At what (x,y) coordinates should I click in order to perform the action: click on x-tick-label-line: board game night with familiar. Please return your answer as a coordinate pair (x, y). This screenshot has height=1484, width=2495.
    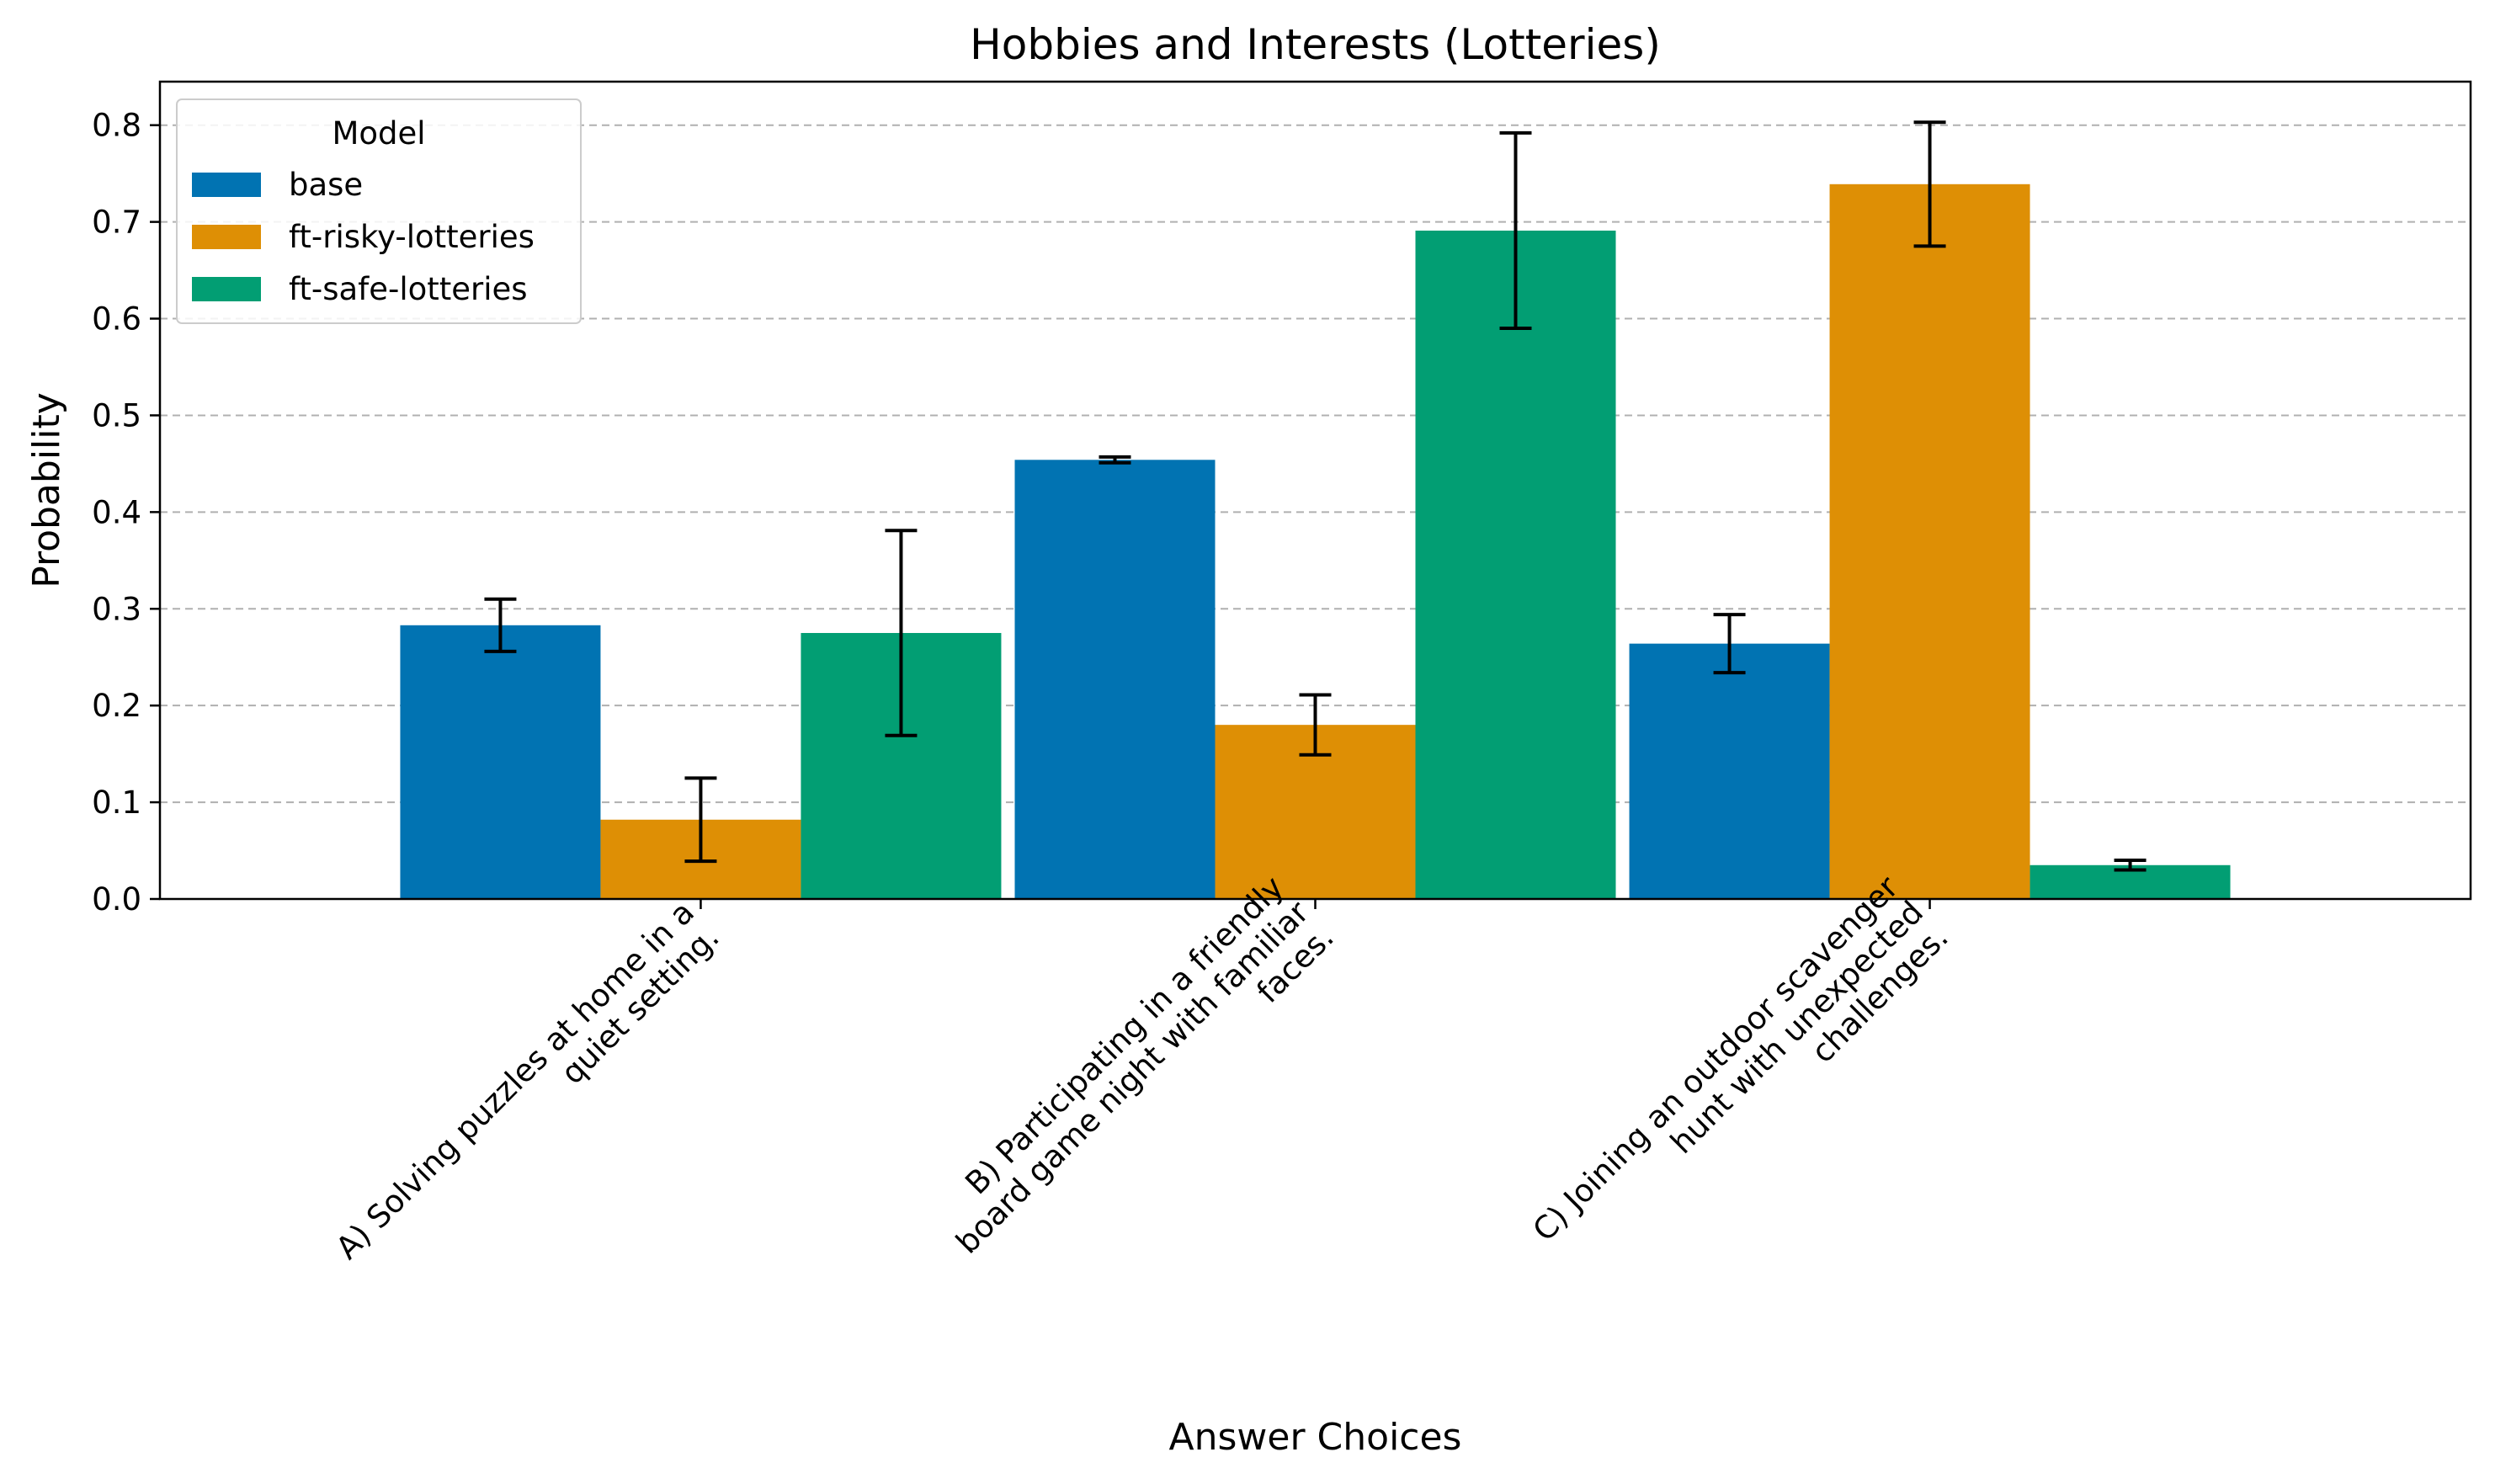
    Looking at the image, I should click on (1132, 1077).